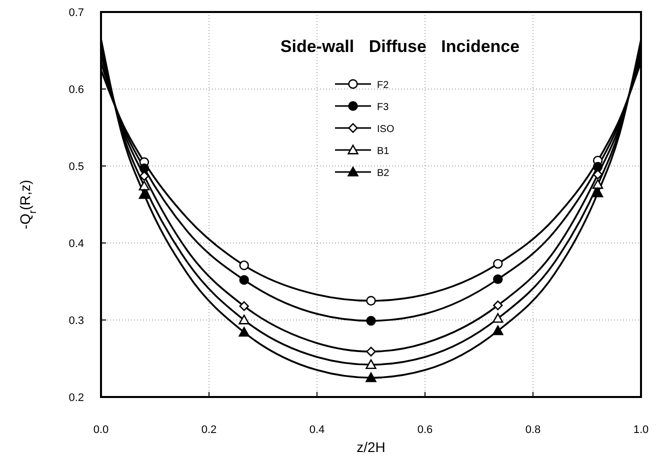  What do you see at coordinates (383, 173) in the screenshot?
I see `legend-label: B2` at bounding box center [383, 173].